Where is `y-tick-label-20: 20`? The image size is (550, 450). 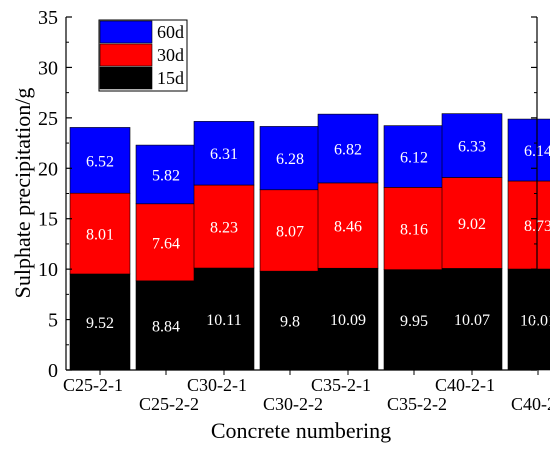
y-tick-label-20: 20 is located at coordinates (48, 169).